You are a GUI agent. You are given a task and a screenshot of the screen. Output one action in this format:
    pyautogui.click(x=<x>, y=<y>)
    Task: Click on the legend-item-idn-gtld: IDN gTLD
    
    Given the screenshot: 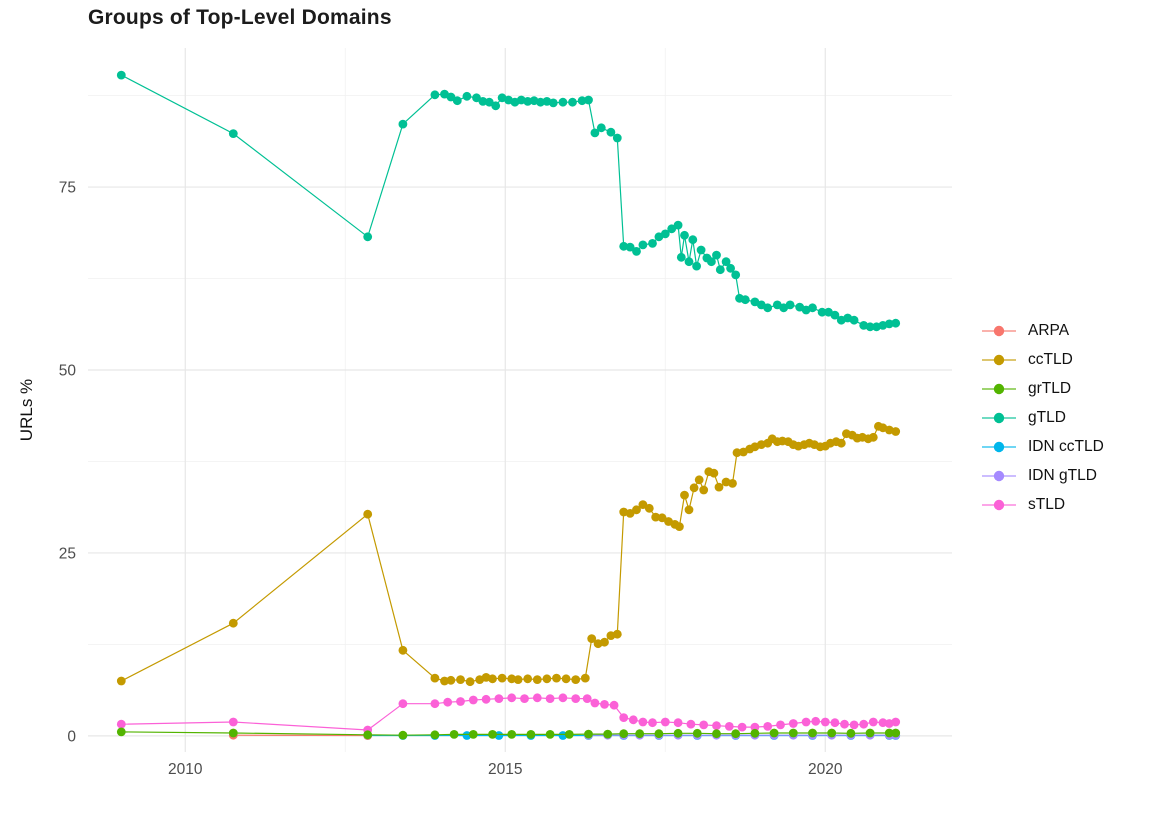 What is the action you would take?
    pyautogui.click(x=1042, y=476)
    